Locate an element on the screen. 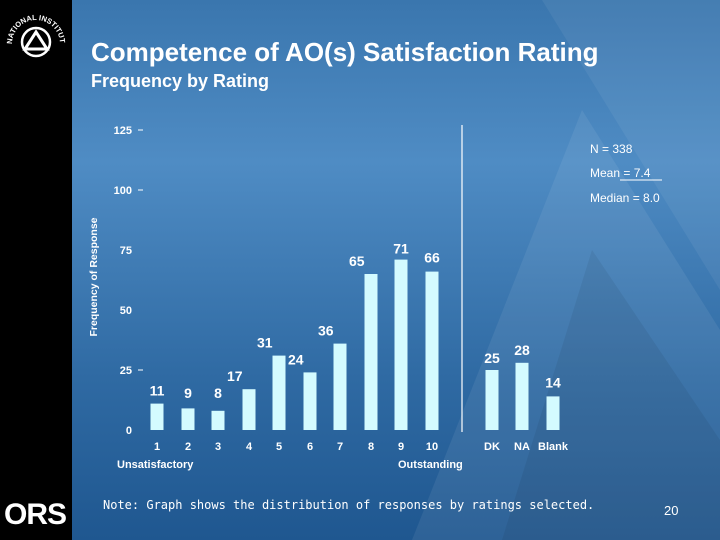  y-tick-label: 125 is located at coordinates (123, 131).